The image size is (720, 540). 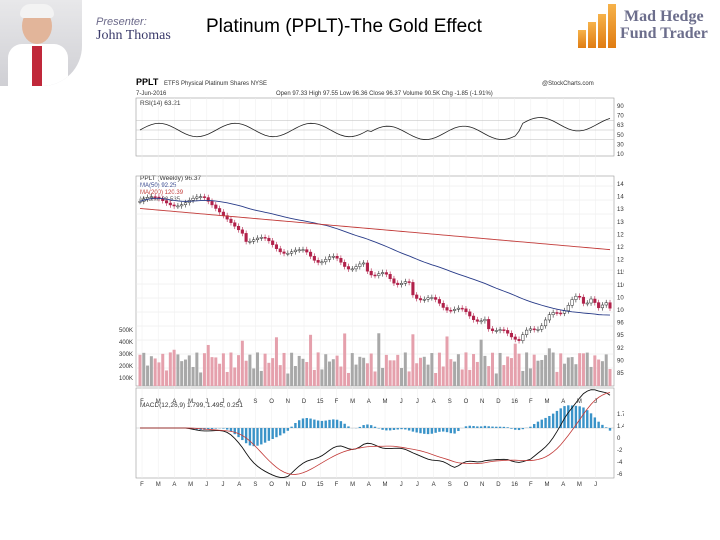 What do you see at coordinates (271, 402) in the screenshot?
I see `x-tick-label: O` at bounding box center [271, 402].